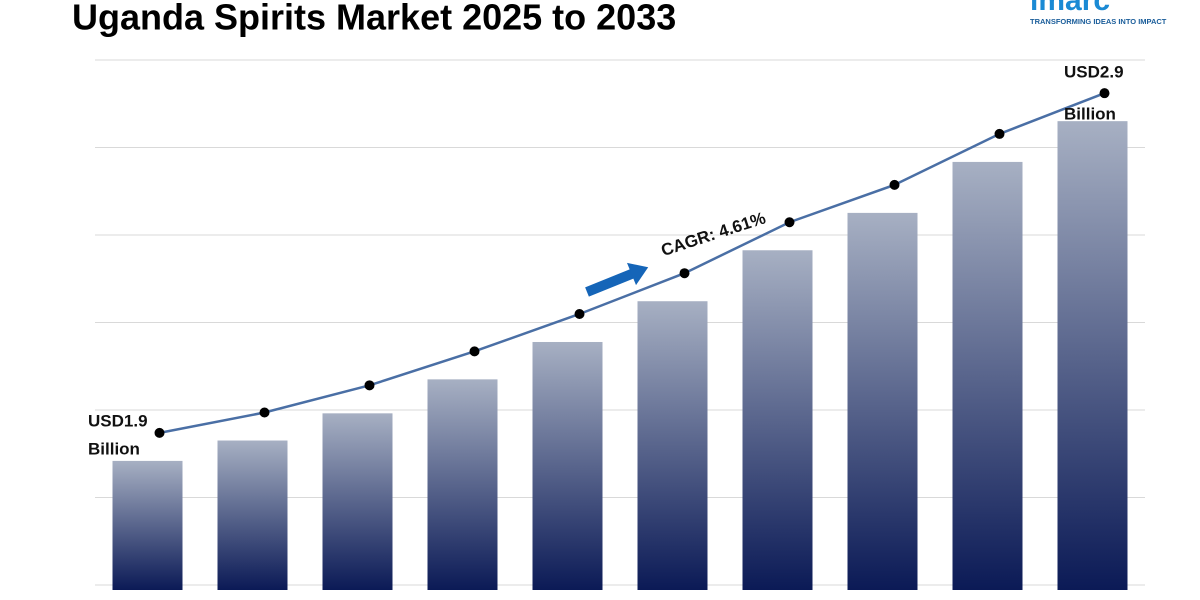 The height and width of the screenshot is (600, 1200). I want to click on cagr-arrow, so click(617, 279).